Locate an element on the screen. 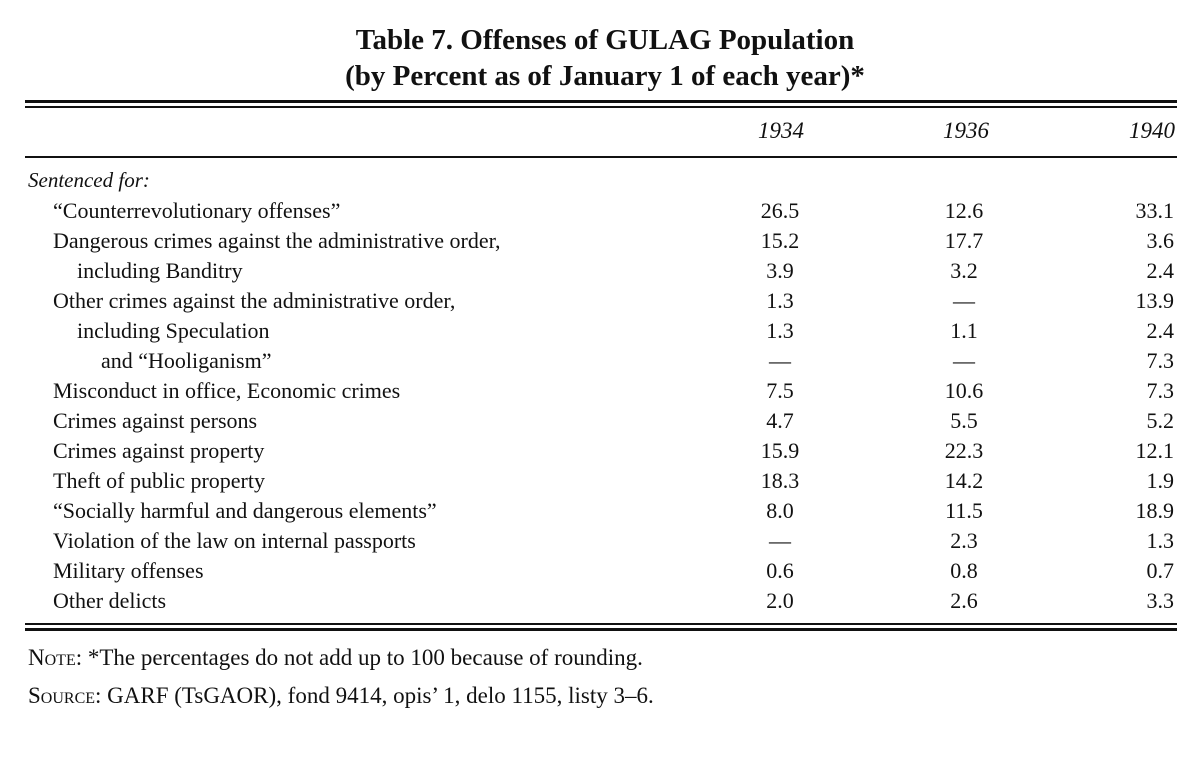 Image resolution: width=1200 pixels, height=765 pixels. cell-1934: 15.2 is located at coordinates (780, 240).